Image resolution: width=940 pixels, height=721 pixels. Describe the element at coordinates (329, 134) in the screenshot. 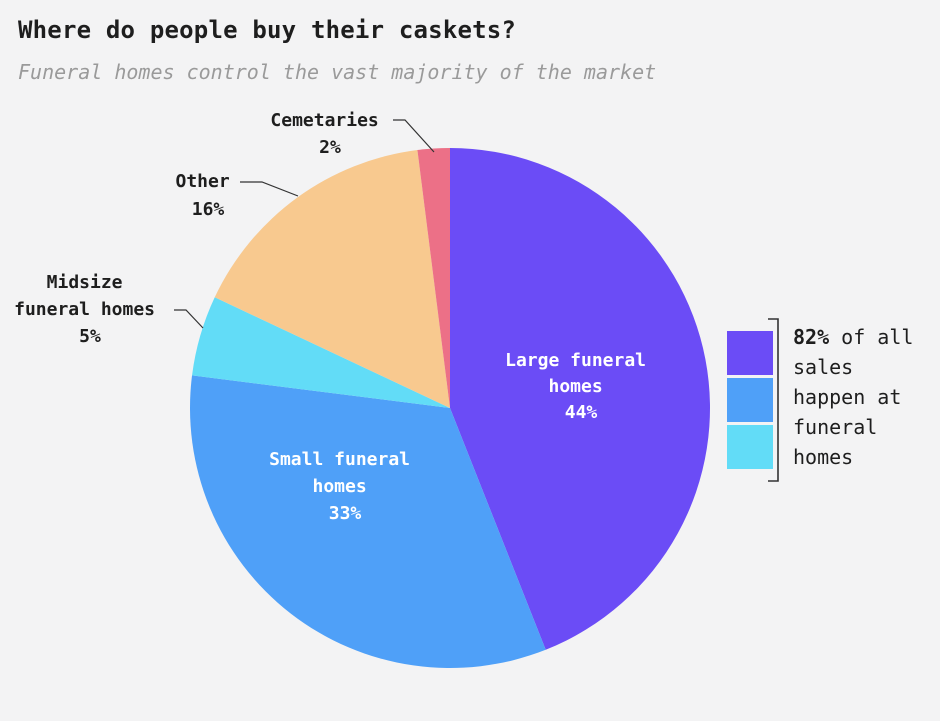

I see `label-cemetaries: Cemetaries 2%` at that location.